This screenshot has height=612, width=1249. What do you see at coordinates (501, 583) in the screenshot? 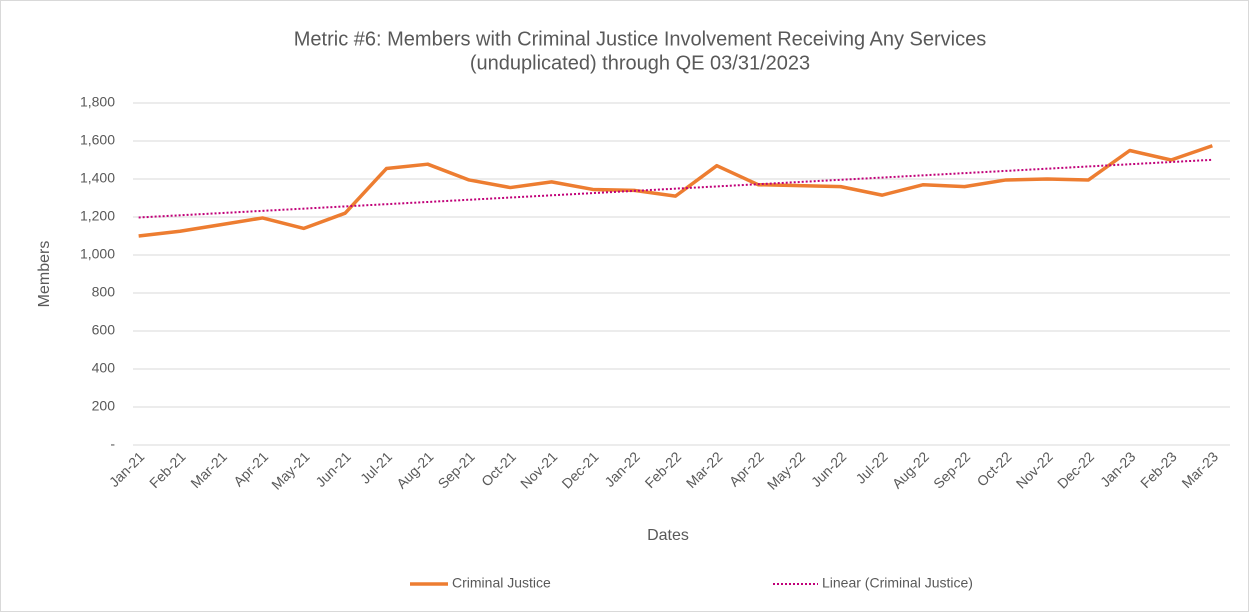
I see `legend-label: Criminal Justice` at bounding box center [501, 583].